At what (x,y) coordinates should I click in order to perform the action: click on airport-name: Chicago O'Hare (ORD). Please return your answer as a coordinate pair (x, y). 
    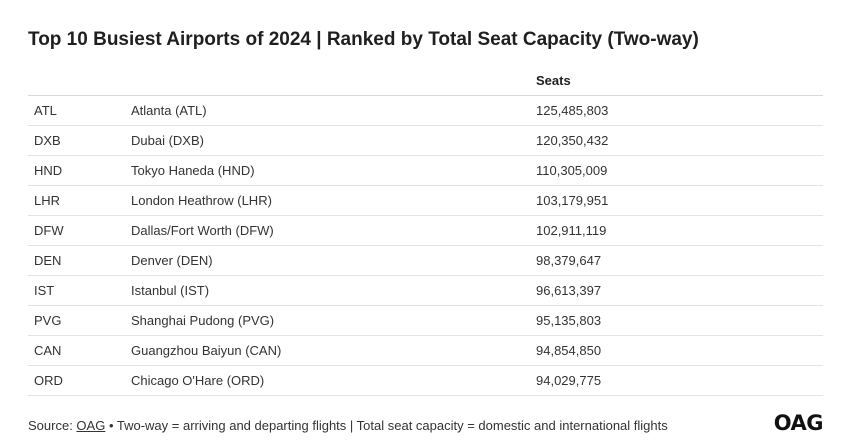
    Looking at the image, I should click on (327, 380).